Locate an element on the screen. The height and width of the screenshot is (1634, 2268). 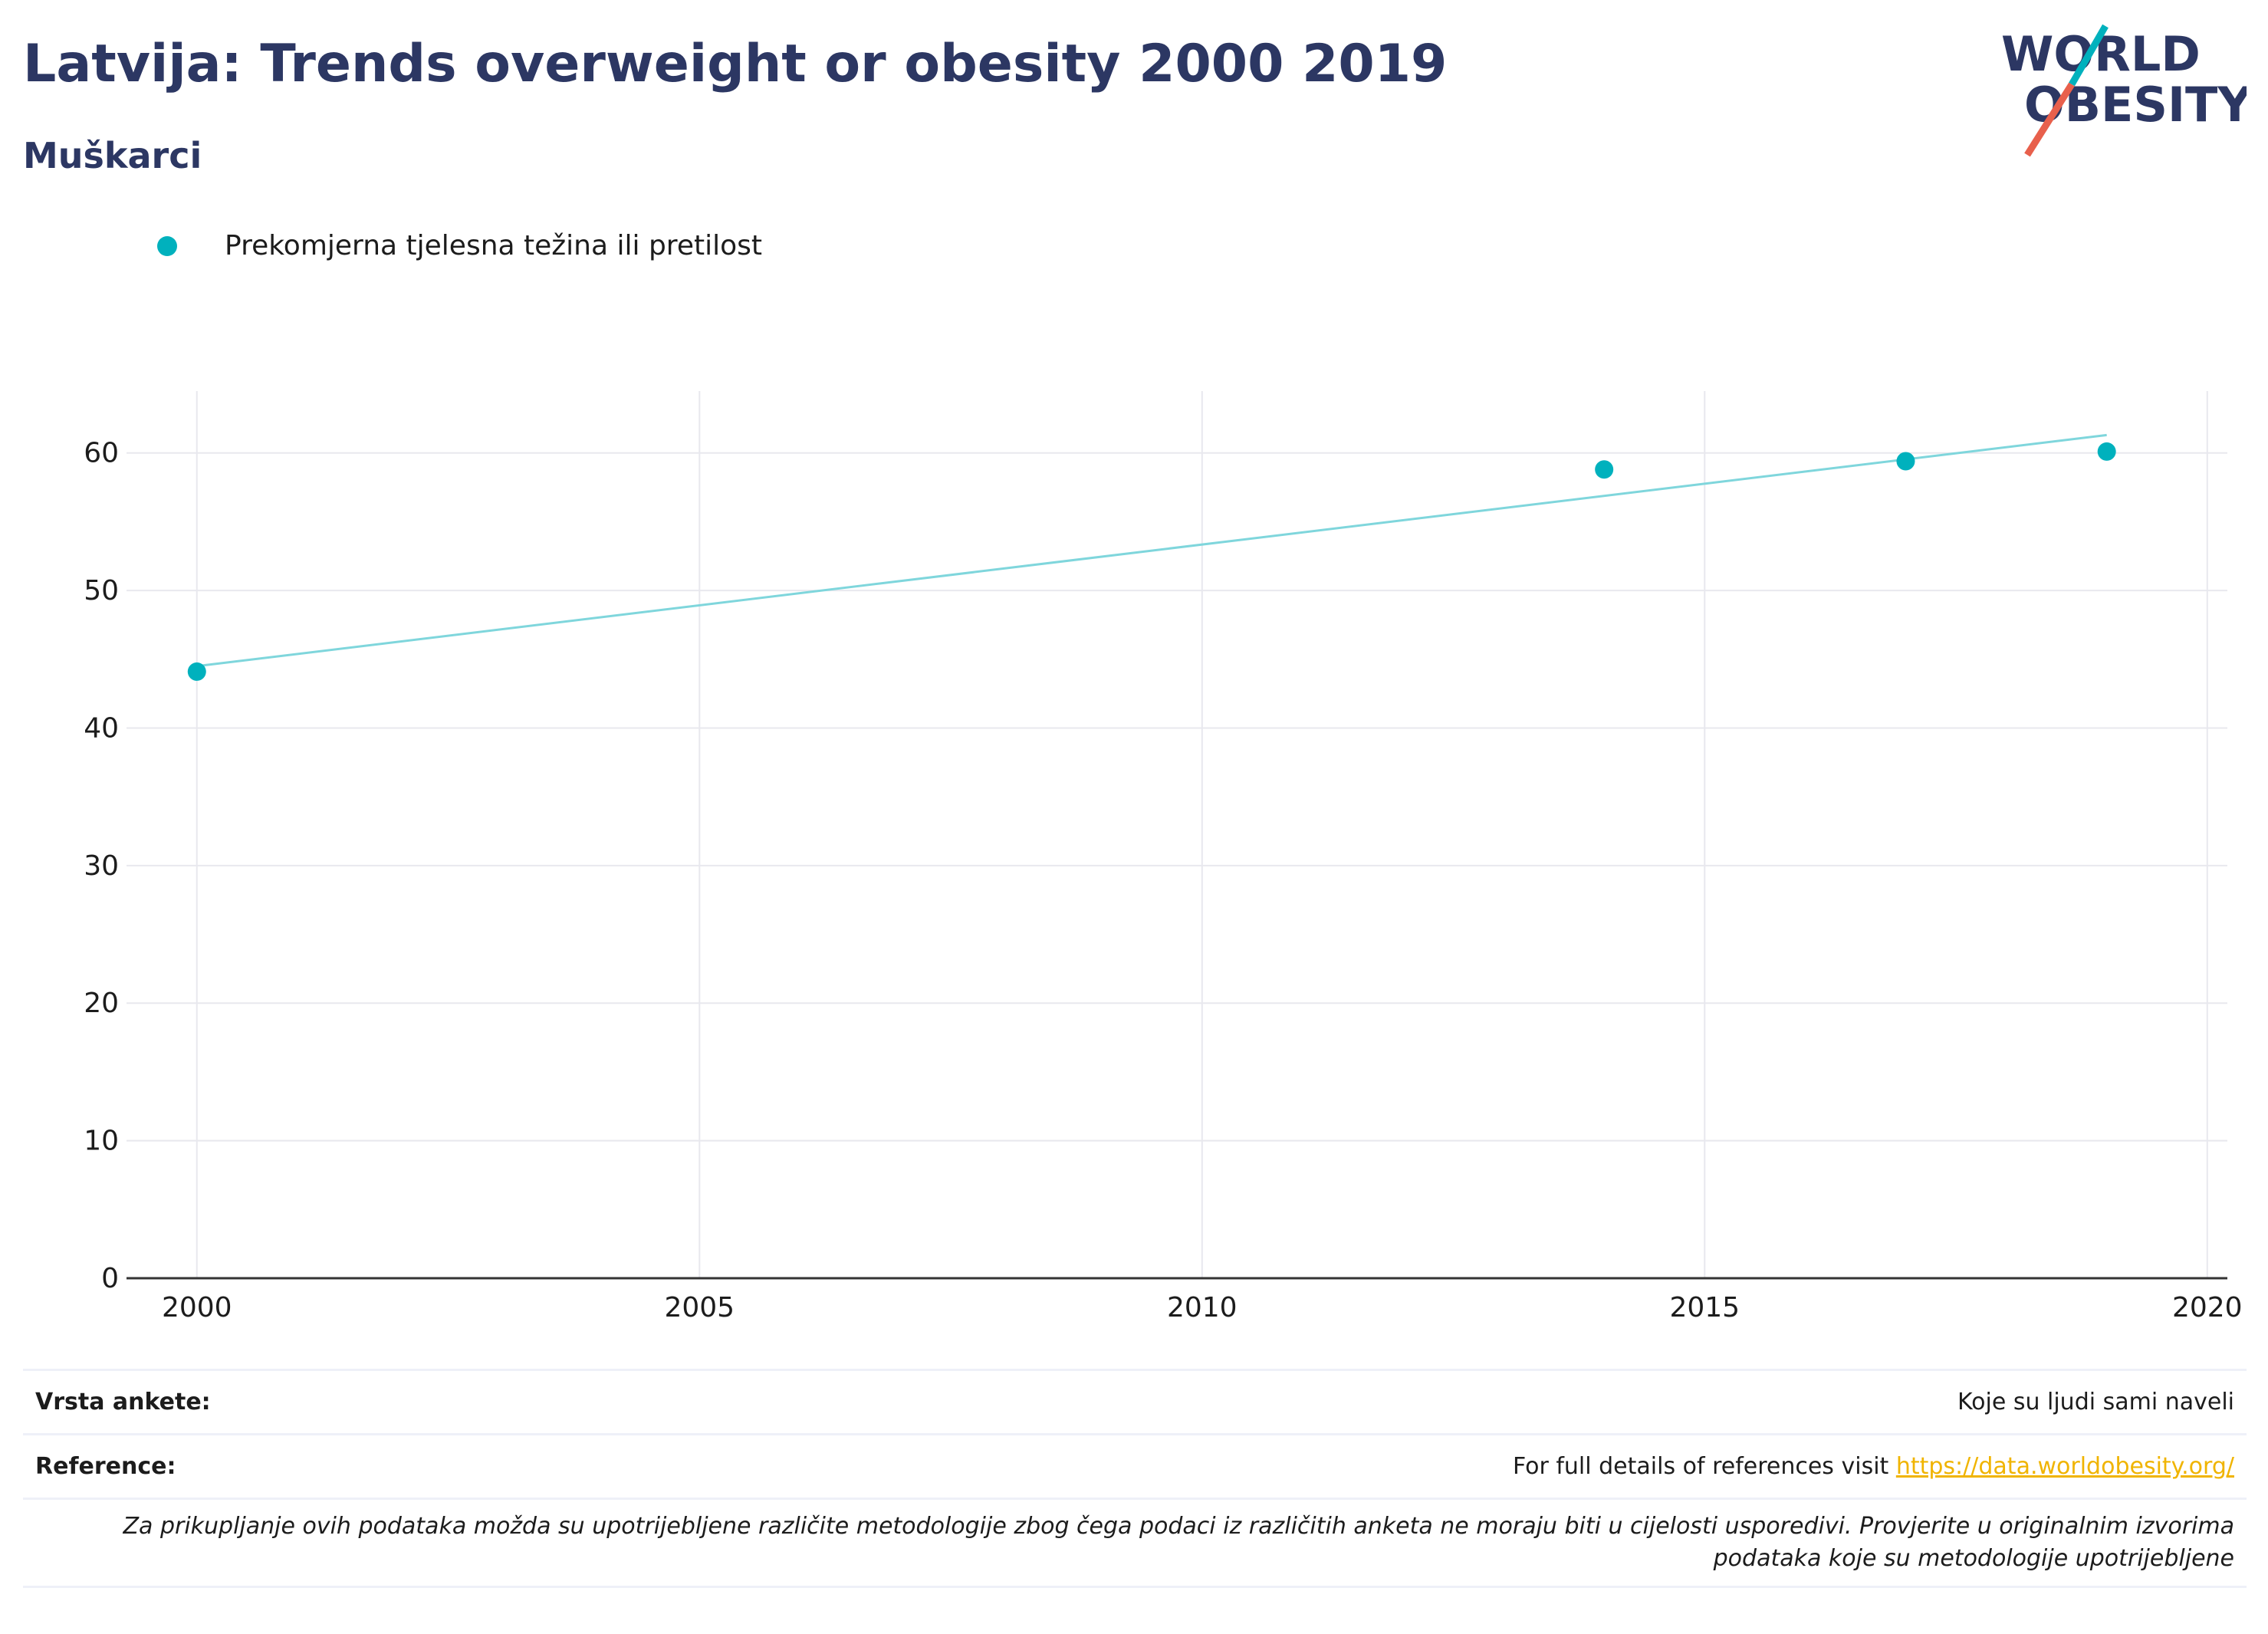
world-obesity-logo: WORLD OBESITY is located at coordinates (2124, 90).